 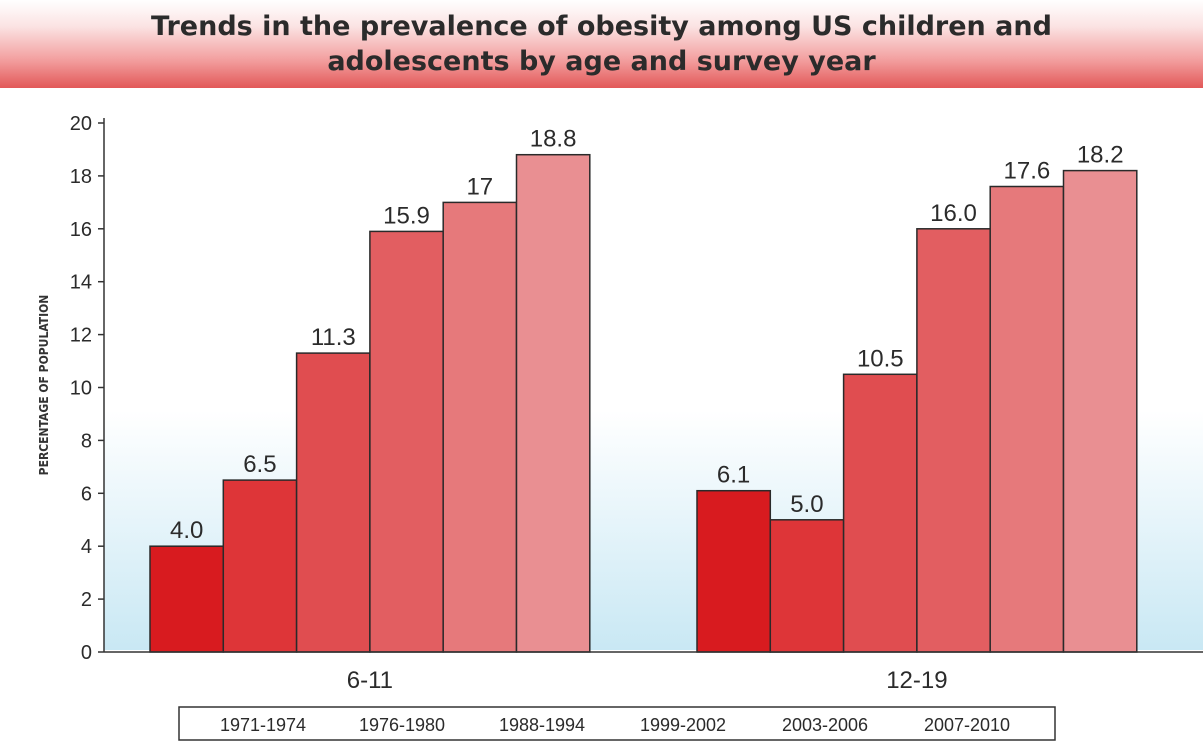 What do you see at coordinates (806, 504) in the screenshot?
I see `bar-value-label: 5.0` at bounding box center [806, 504].